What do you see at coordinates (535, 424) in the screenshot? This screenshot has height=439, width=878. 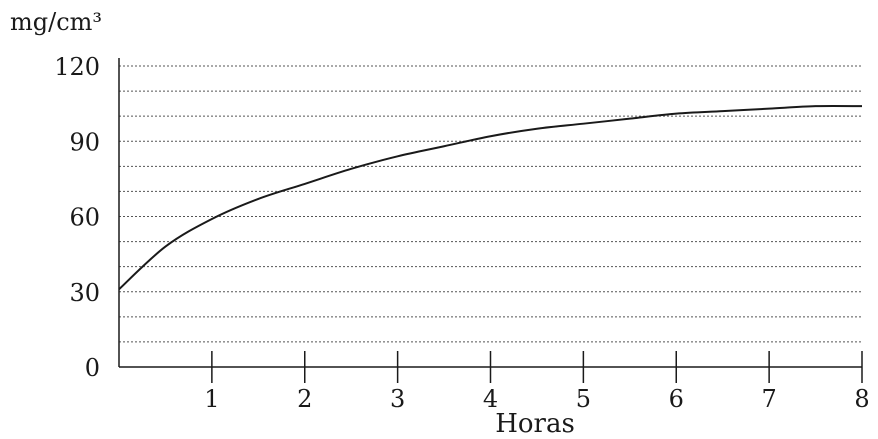 I see `x-axis-label: Horas` at bounding box center [535, 424].